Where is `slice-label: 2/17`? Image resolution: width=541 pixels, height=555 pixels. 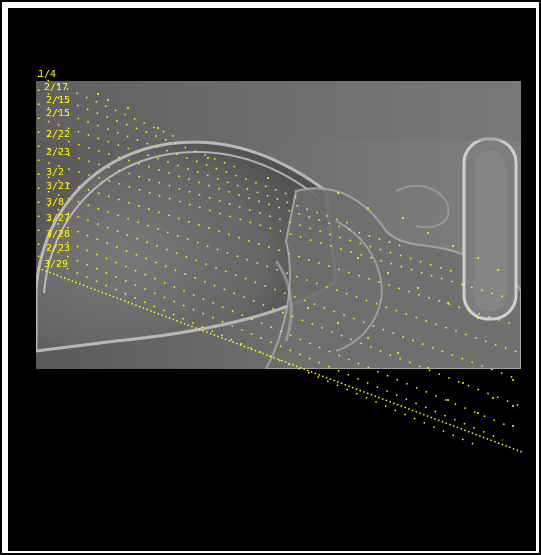 slice-label: 2/17 is located at coordinates (56, 87).